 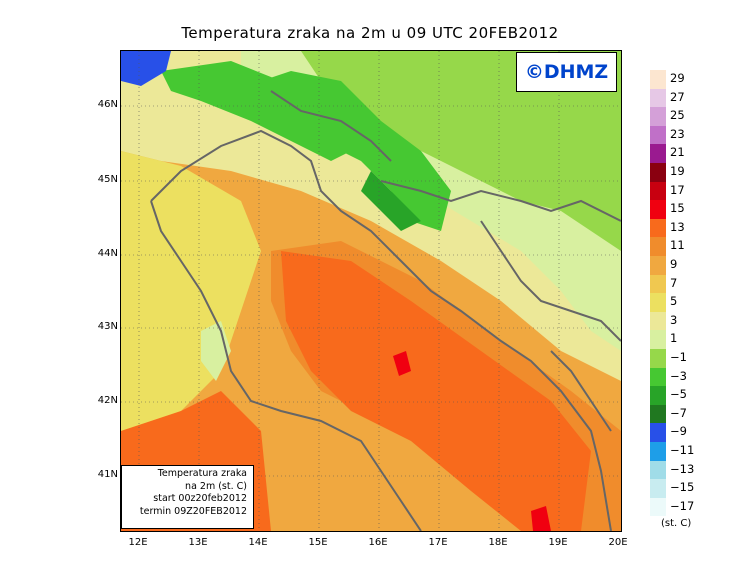 What do you see at coordinates (682, 450) in the screenshot?
I see `legend-label: −11` at bounding box center [682, 450].